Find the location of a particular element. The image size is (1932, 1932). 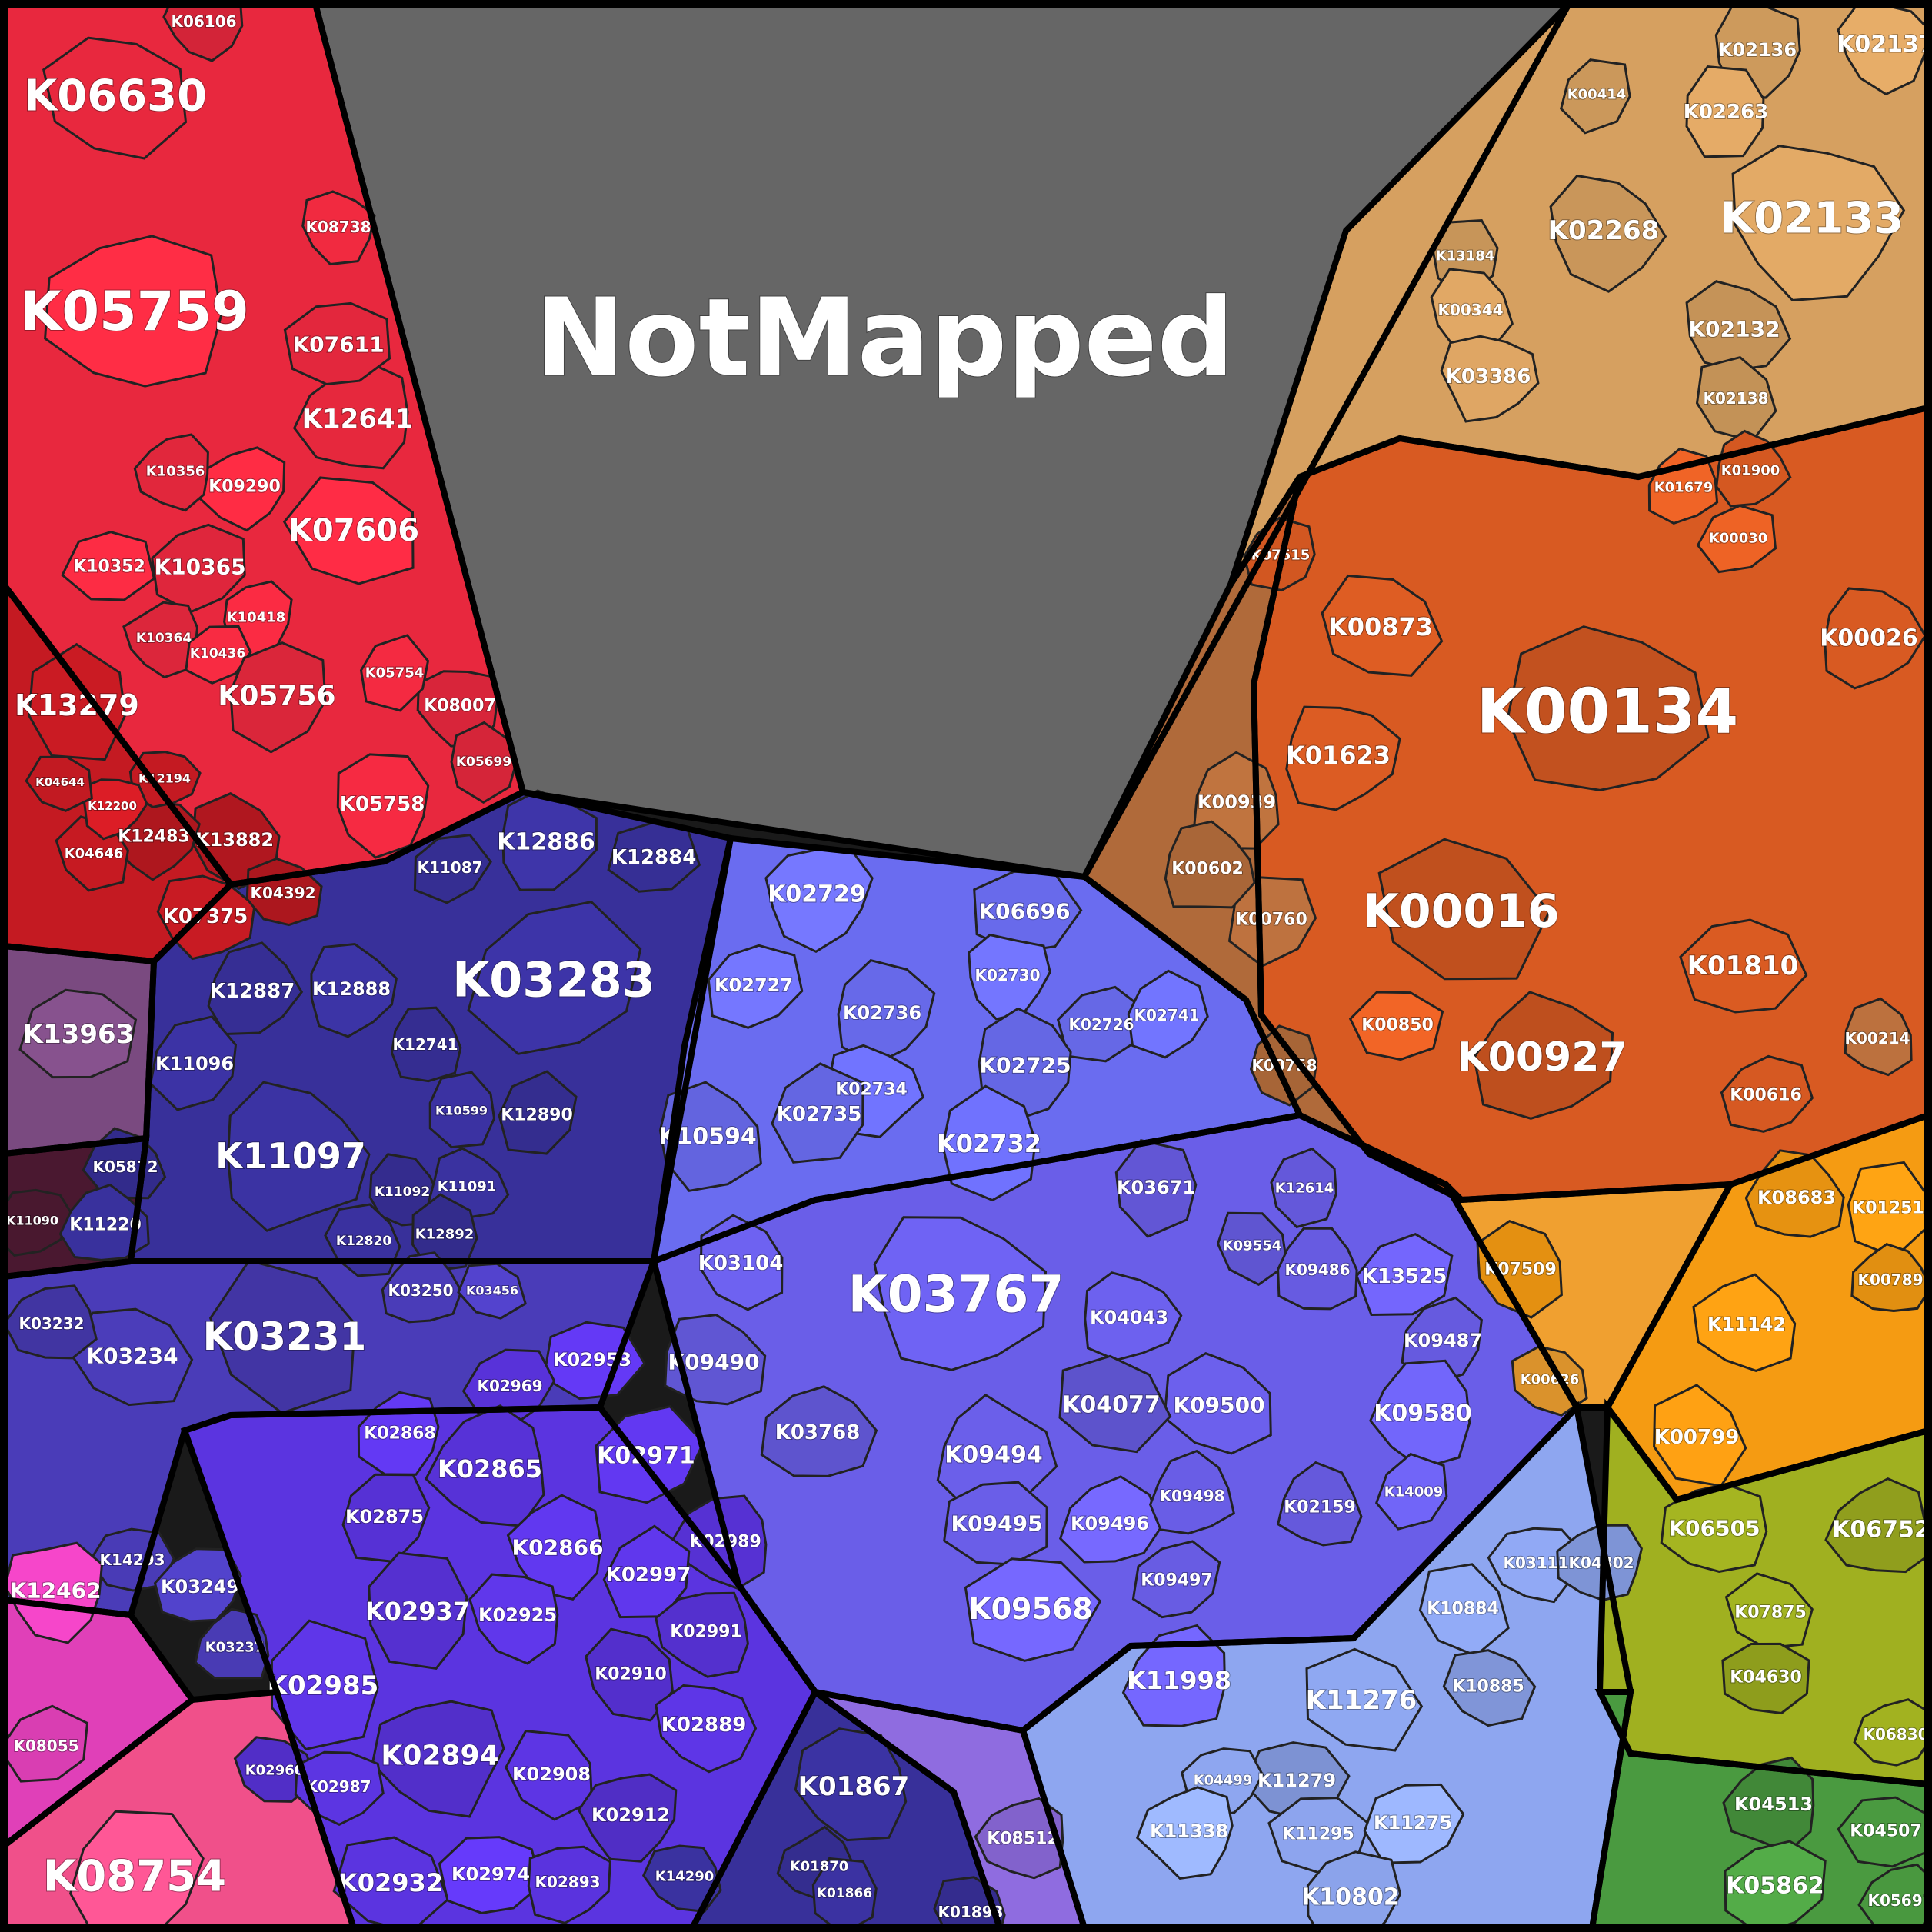

cell-k04630 is located at coordinates (1765, 1678).